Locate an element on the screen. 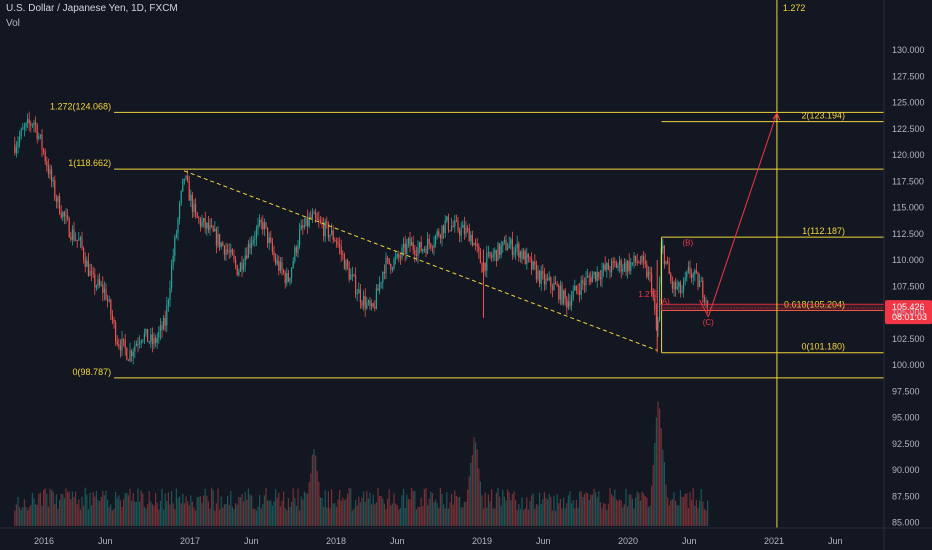 Image resolution: width=932 pixels, height=550 pixels. price-tick-label: 105.000 is located at coordinates (908, 313).